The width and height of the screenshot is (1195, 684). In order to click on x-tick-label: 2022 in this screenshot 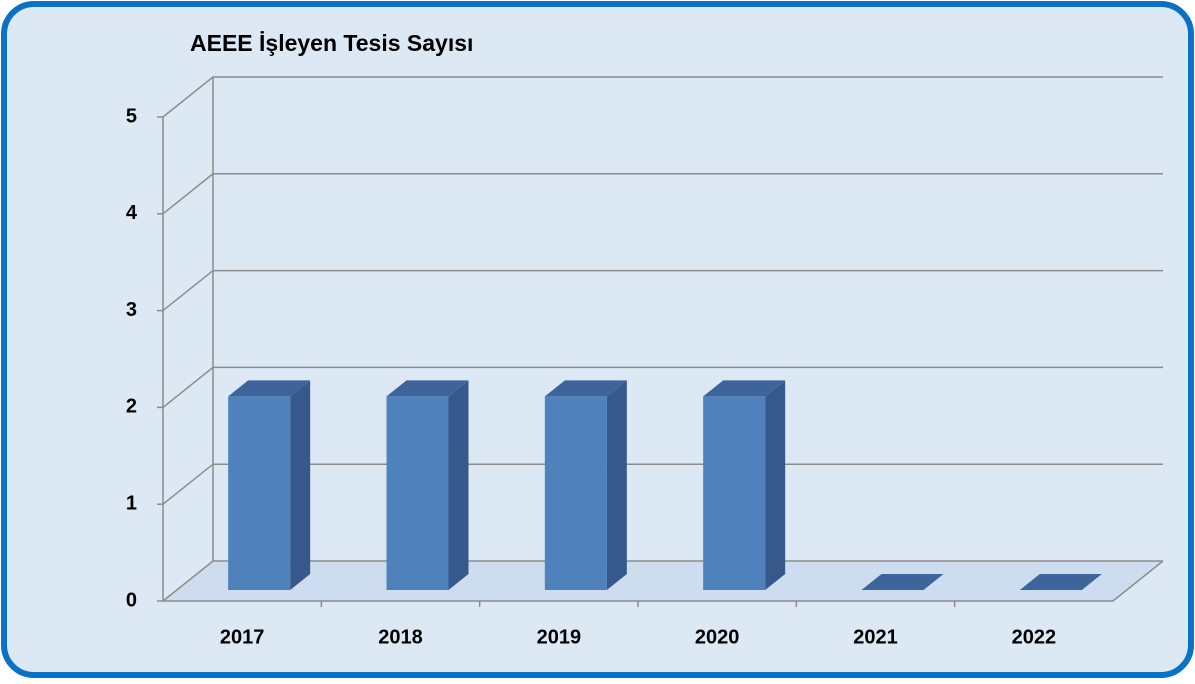, I will do `click(1034, 637)`.